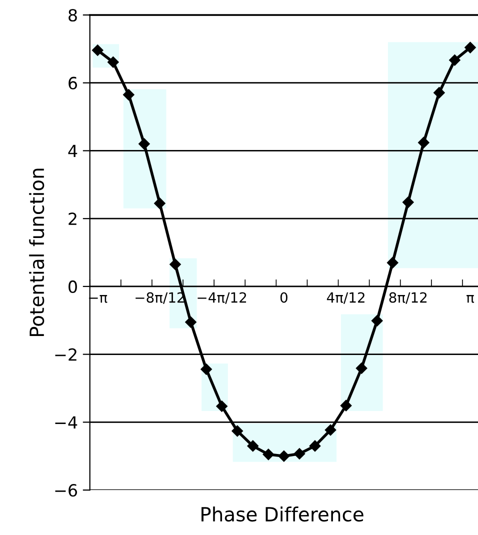  What do you see at coordinates (408, 298) in the screenshot?
I see `x-tick-label: 8π/12` at bounding box center [408, 298].